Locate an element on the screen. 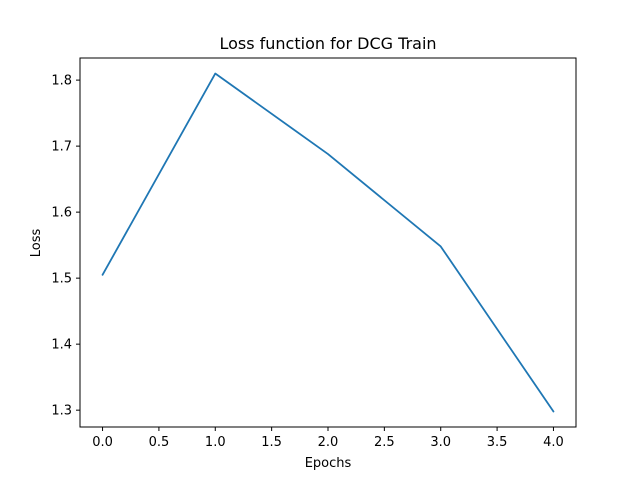 This screenshot has width=640, height=480. y-axis-ticks: 1.3 1.4 1.5 1.6 1.7 1.8 is located at coordinates (65, 246).